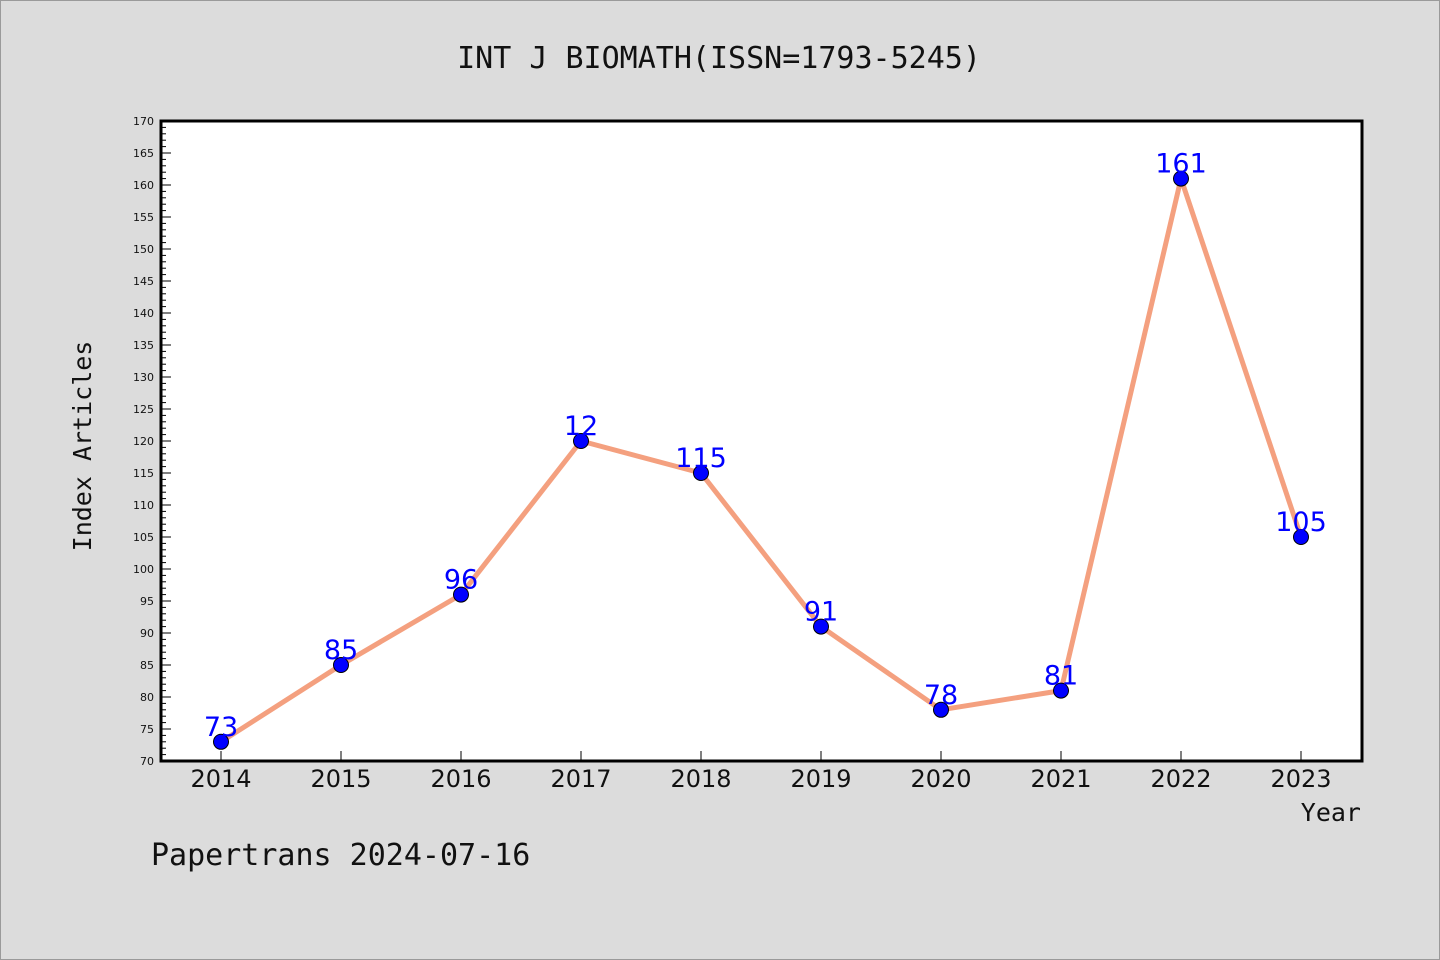  What do you see at coordinates (340, 779) in the screenshot?
I see `x-tick-label: 2015` at bounding box center [340, 779].